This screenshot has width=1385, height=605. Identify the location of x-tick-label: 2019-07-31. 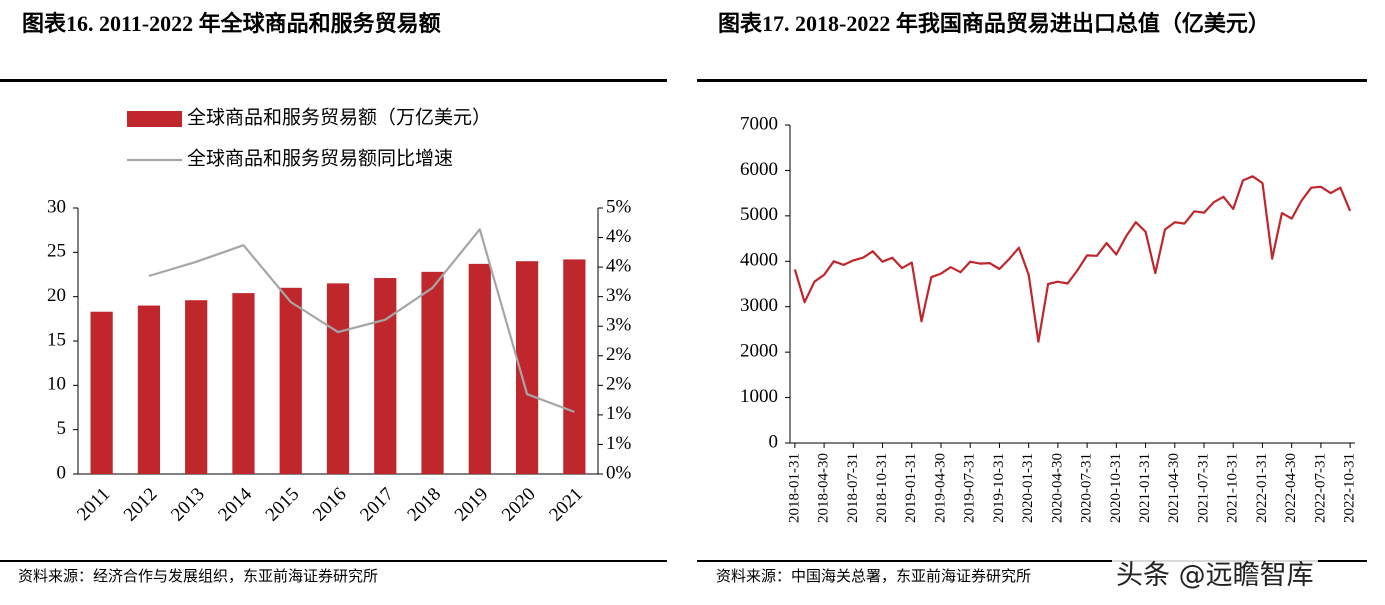
(970, 488).